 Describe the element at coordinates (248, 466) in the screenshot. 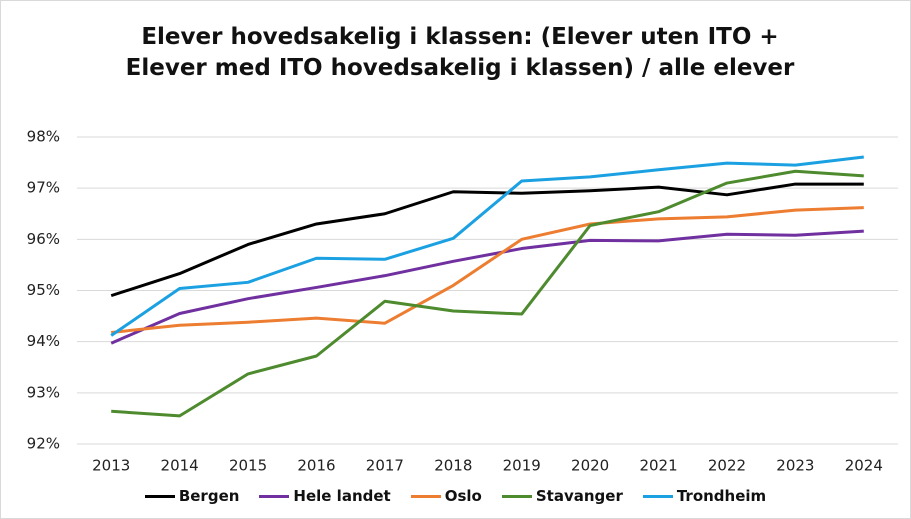

I see `x-tick-label: 2015` at that location.